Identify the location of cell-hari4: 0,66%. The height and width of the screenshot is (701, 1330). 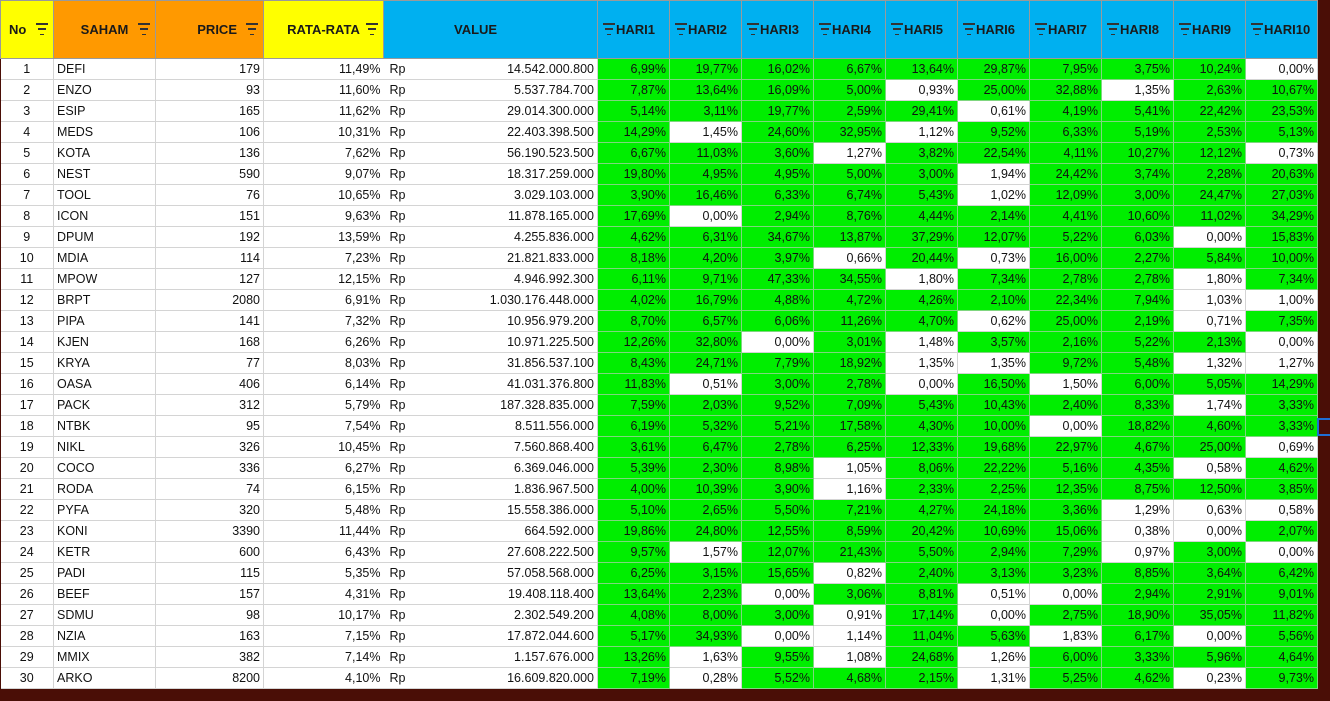
(849, 258).